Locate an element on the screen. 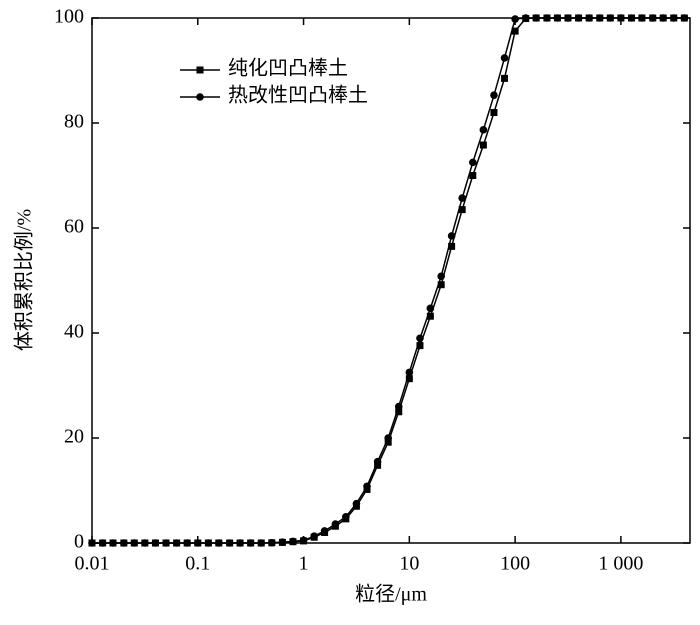 The width and height of the screenshot is (700, 625). x-tick-label: 1 000 is located at coordinates (620, 564).